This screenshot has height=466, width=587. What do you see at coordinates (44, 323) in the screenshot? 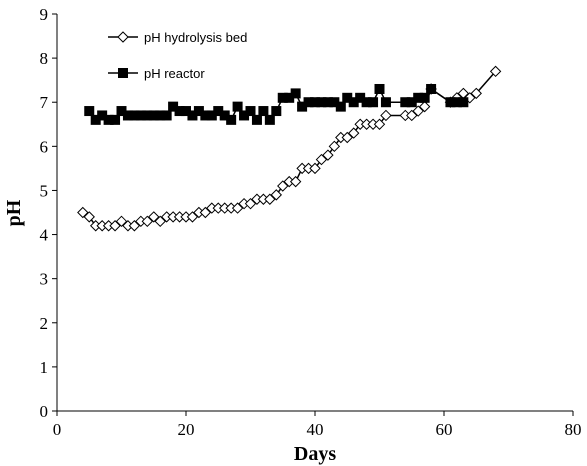
I see `y-tick-label: 2` at bounding box center [44, 323].